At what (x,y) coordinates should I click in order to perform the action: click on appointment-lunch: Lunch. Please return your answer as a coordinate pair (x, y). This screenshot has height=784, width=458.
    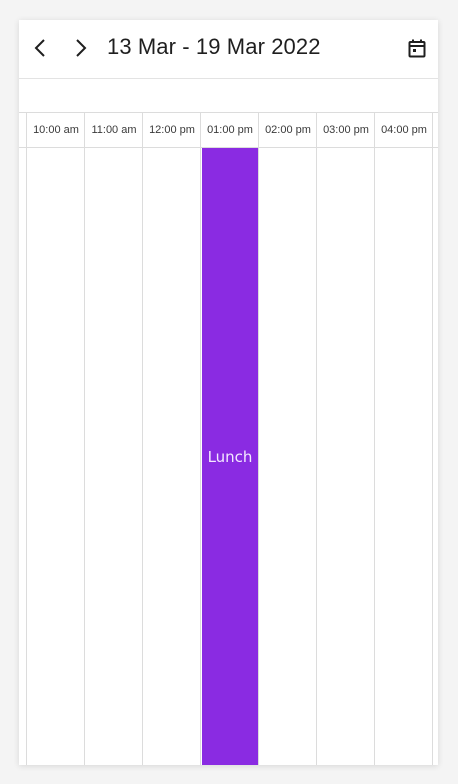
    Looking at the image, I should click on (230, 456).